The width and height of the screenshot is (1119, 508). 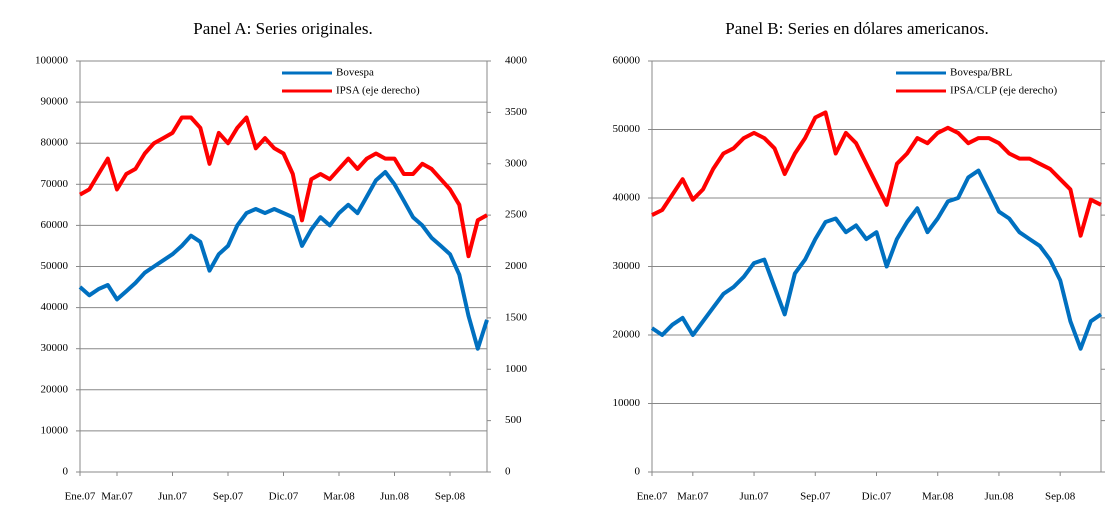 What do you see at coordinates (355, 73) in the screenshot?
I see `legend-label: Bovespa` at bounding box center [355, 73].